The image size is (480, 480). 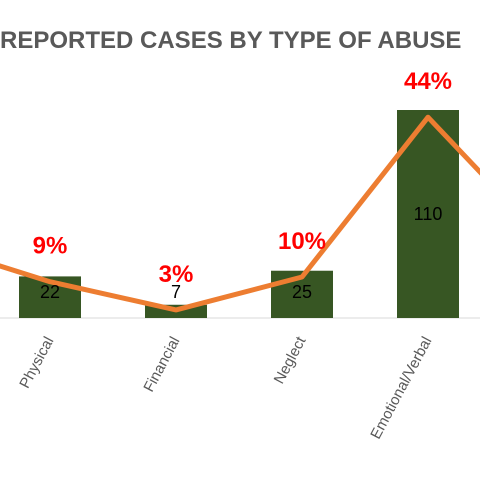 I want to click on chart-title: REPORTED CASES BY TYPE OF ABUSE, so click(x=230, y=40).